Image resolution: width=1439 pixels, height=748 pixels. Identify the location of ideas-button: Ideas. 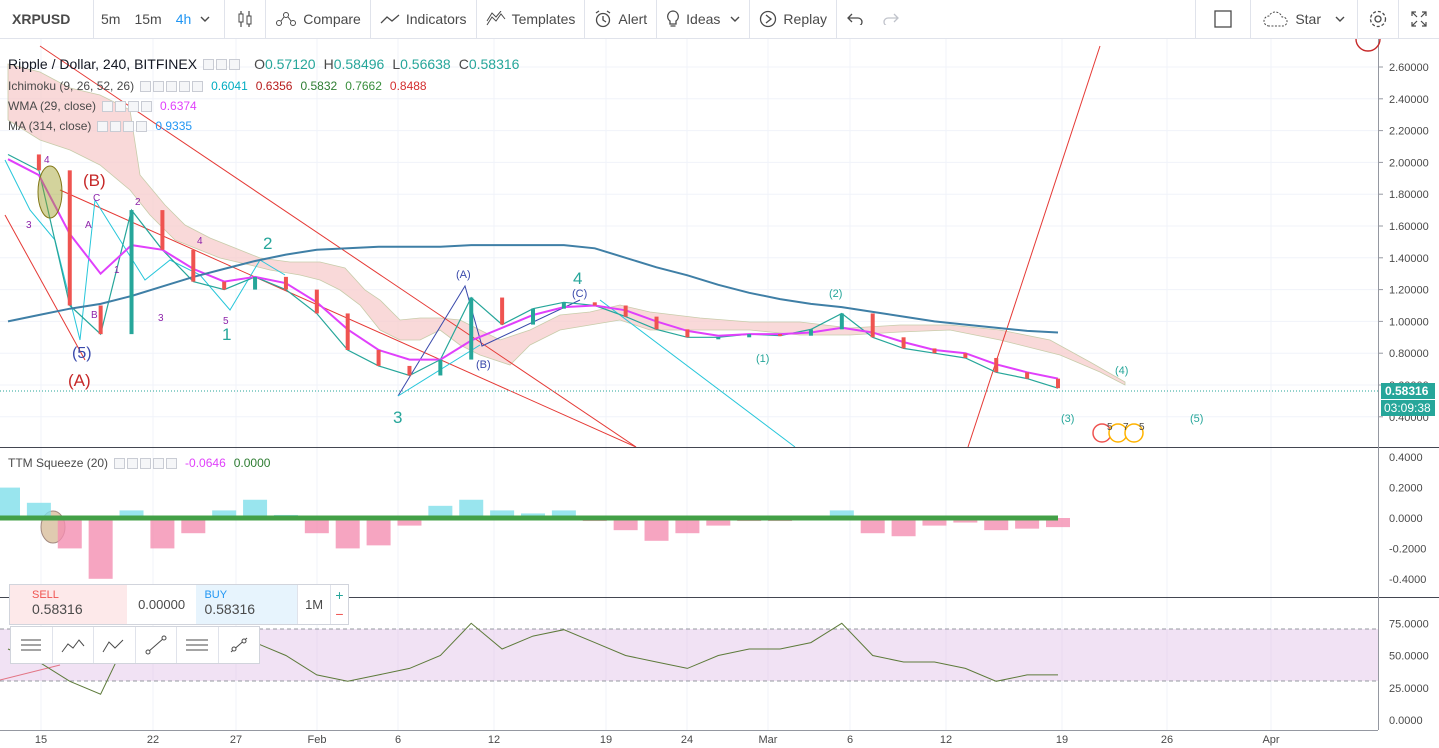
(704, 19).